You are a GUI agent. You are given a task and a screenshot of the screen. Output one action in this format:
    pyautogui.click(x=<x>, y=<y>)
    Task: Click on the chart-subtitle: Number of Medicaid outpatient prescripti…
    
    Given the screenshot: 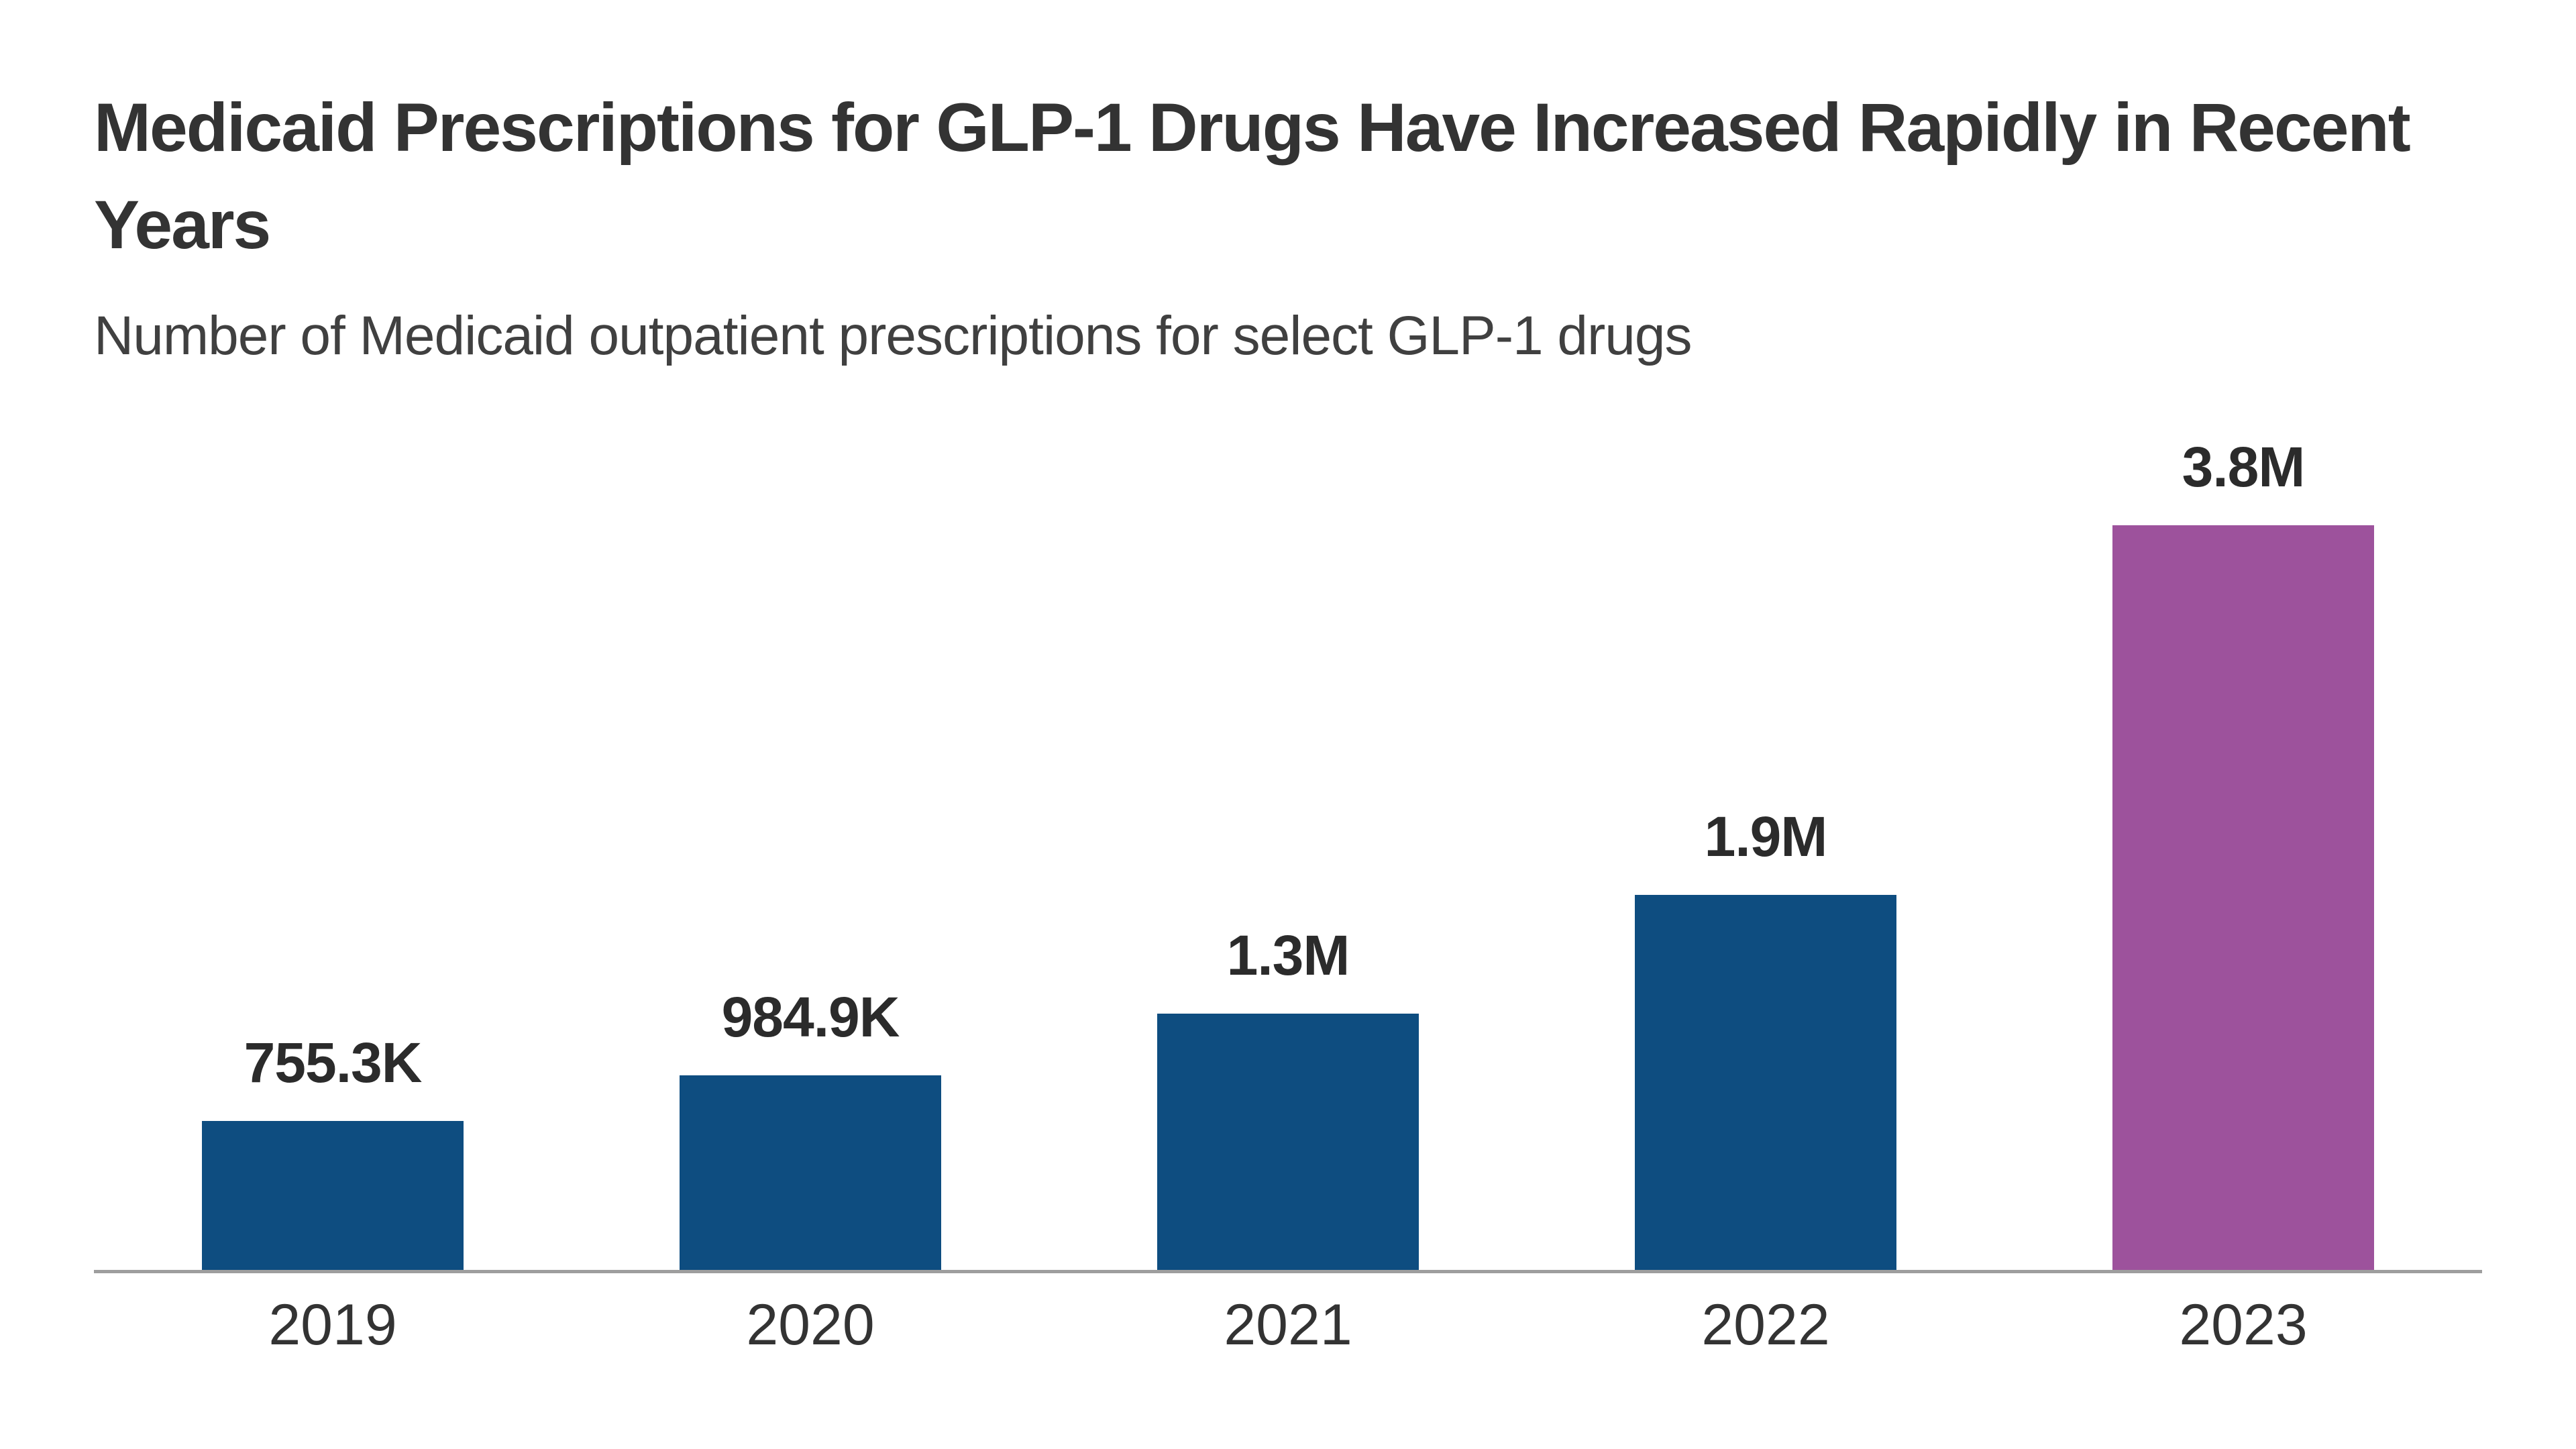 What is the action you would take?
    pyautogui.click(x=893, y=335)
    